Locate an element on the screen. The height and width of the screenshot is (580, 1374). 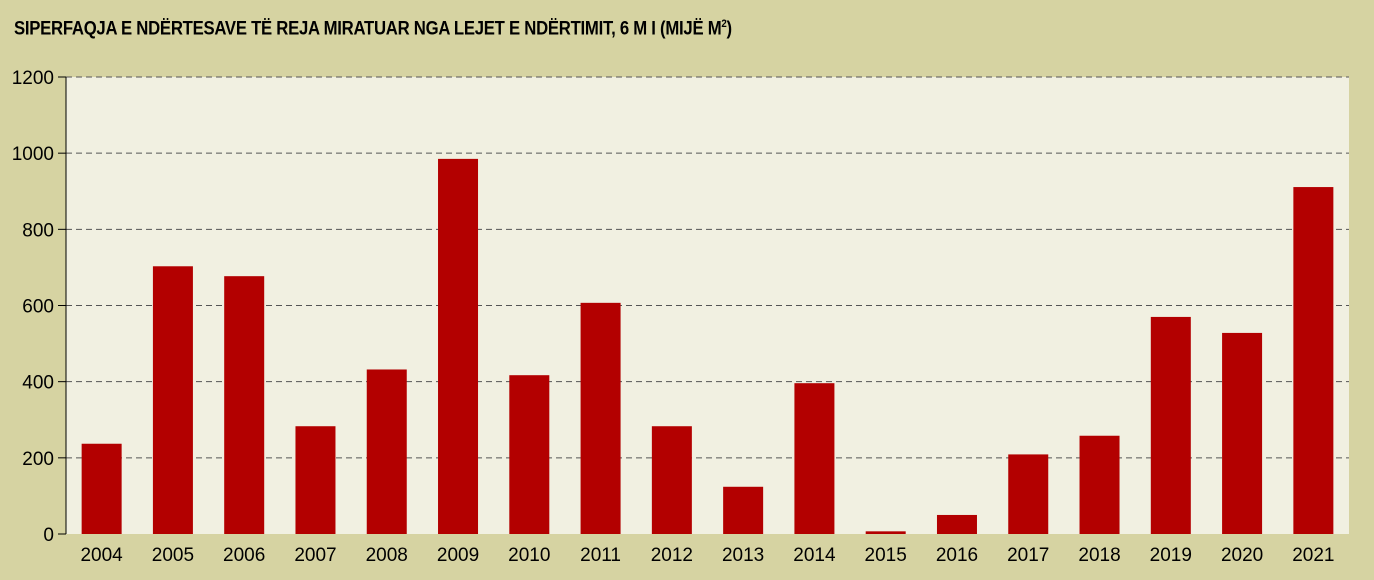
x-tick-label: 2014 is located at coordinates (814, 555).